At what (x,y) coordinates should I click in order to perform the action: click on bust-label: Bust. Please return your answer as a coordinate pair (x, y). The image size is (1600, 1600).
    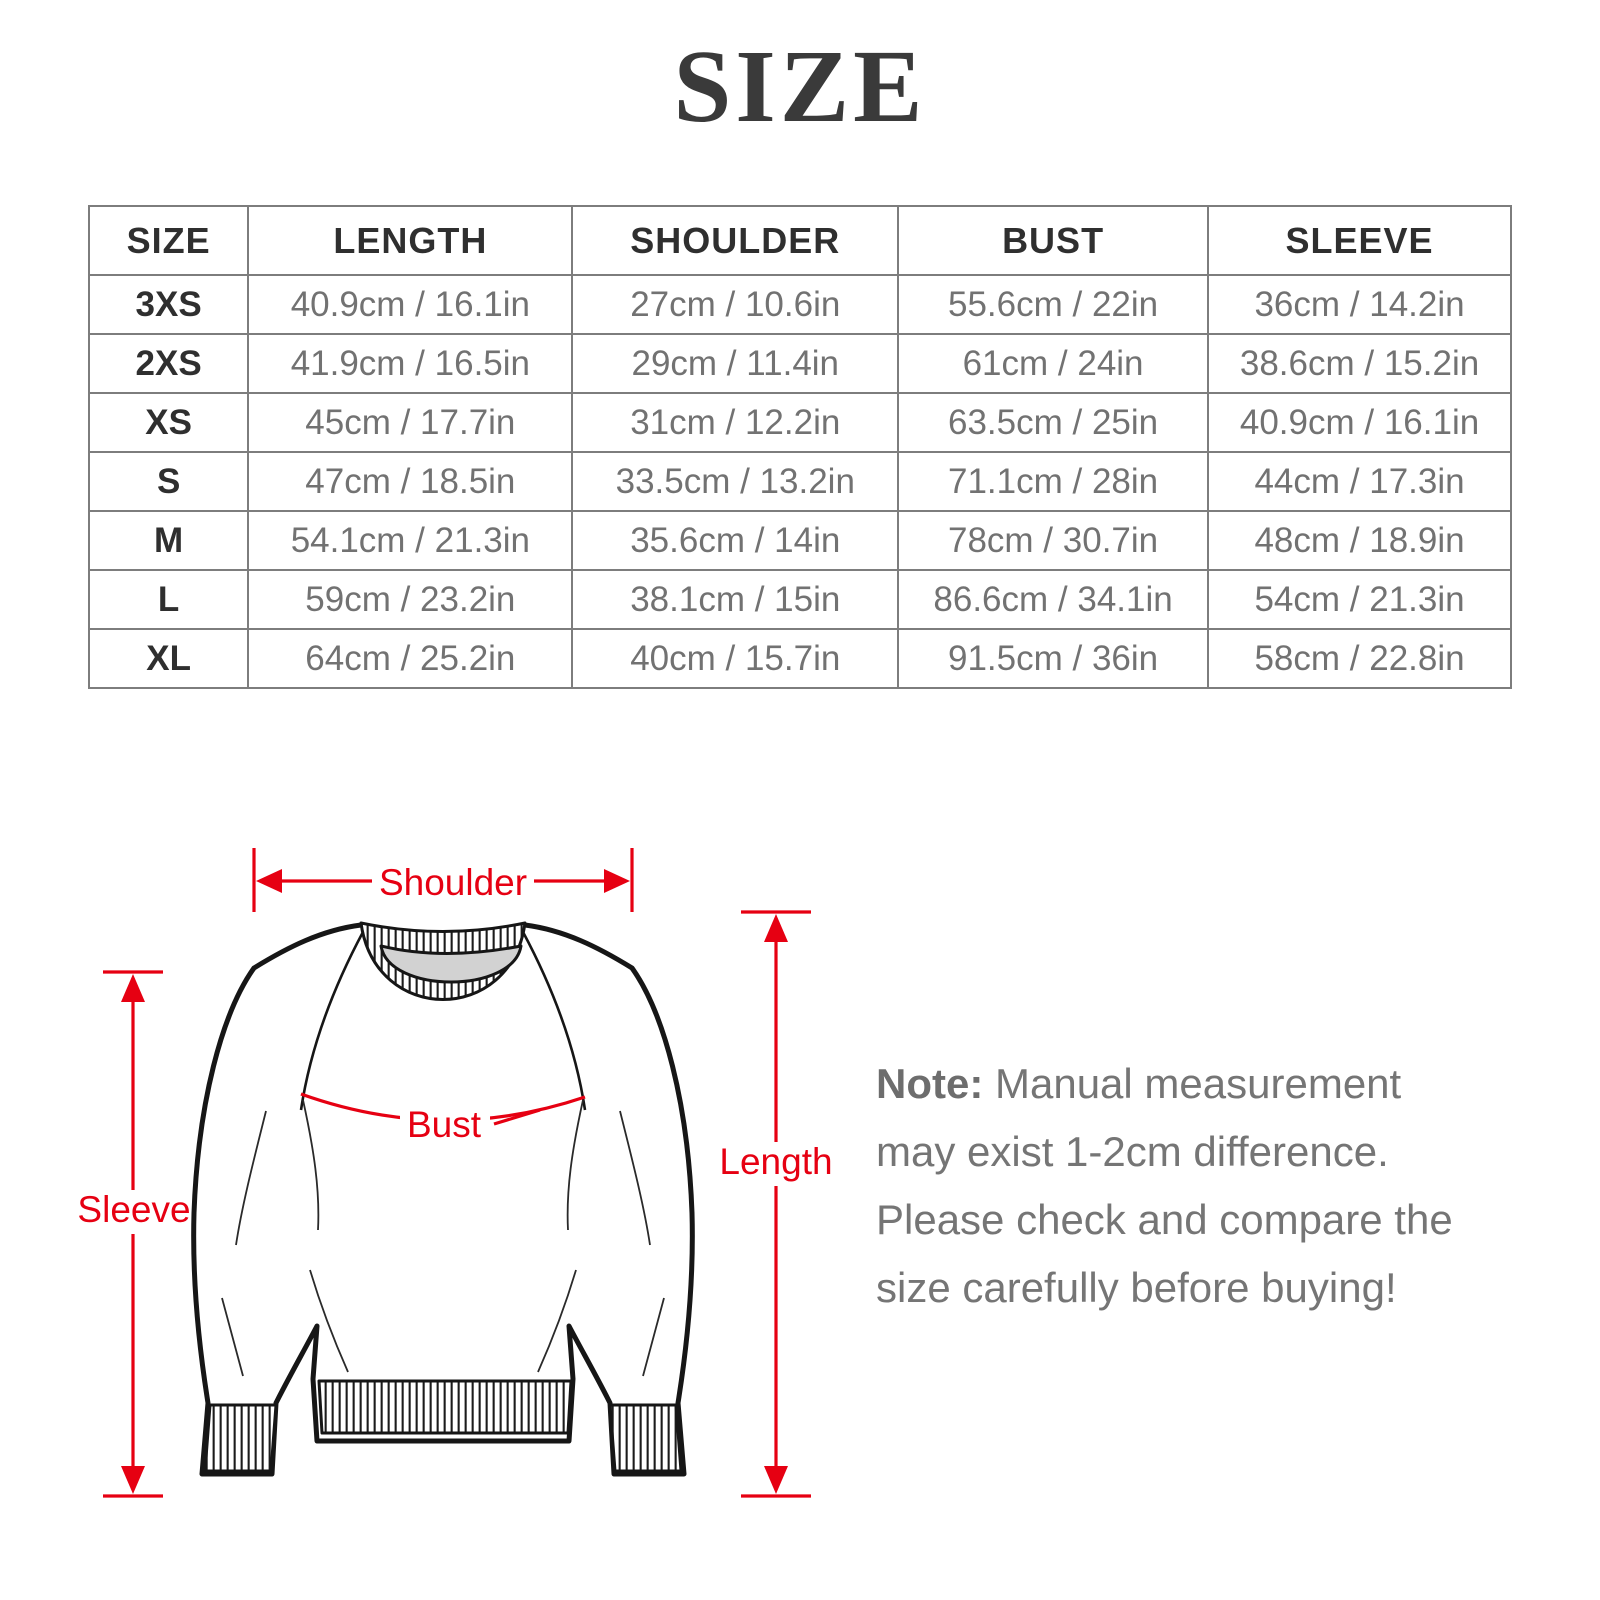
    Looking at the image, I should click on (444, 1124).